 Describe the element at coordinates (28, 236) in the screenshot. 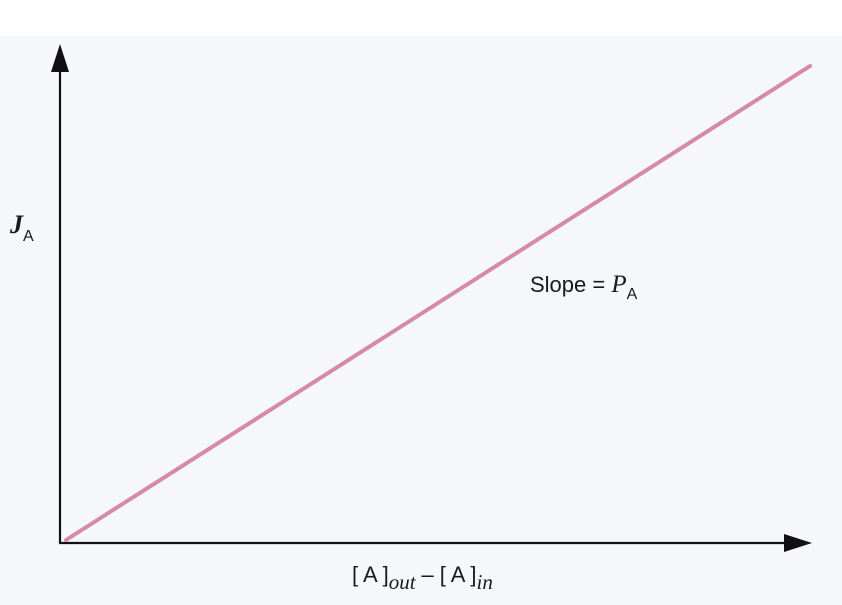

I see `y-axis-label-sub: A` at that location.